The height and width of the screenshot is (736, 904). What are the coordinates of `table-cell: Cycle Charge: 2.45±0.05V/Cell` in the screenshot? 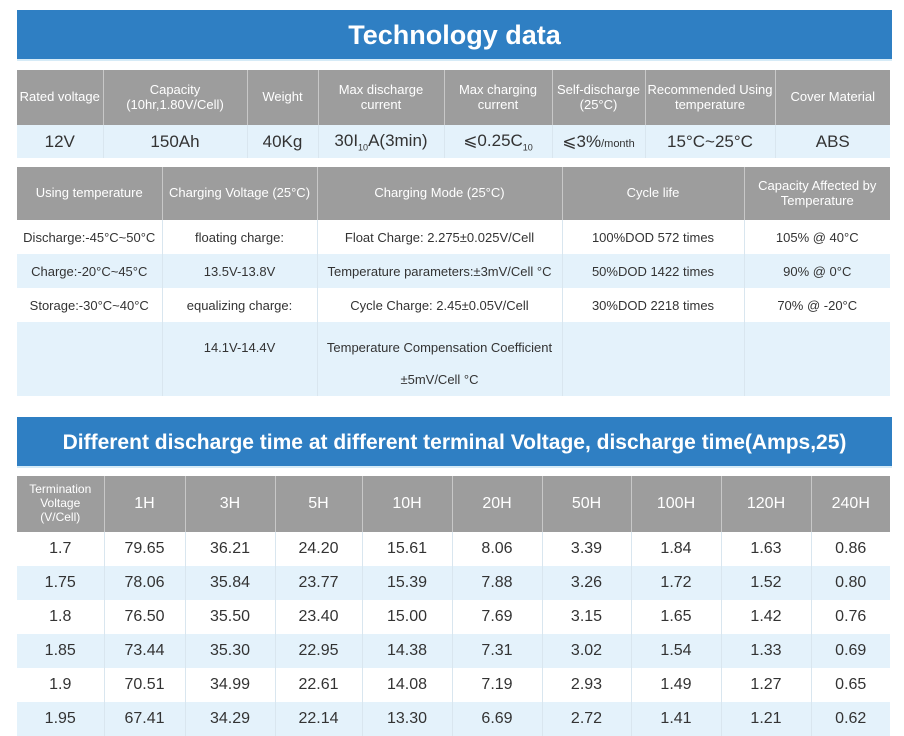 It's located at (440, 305).